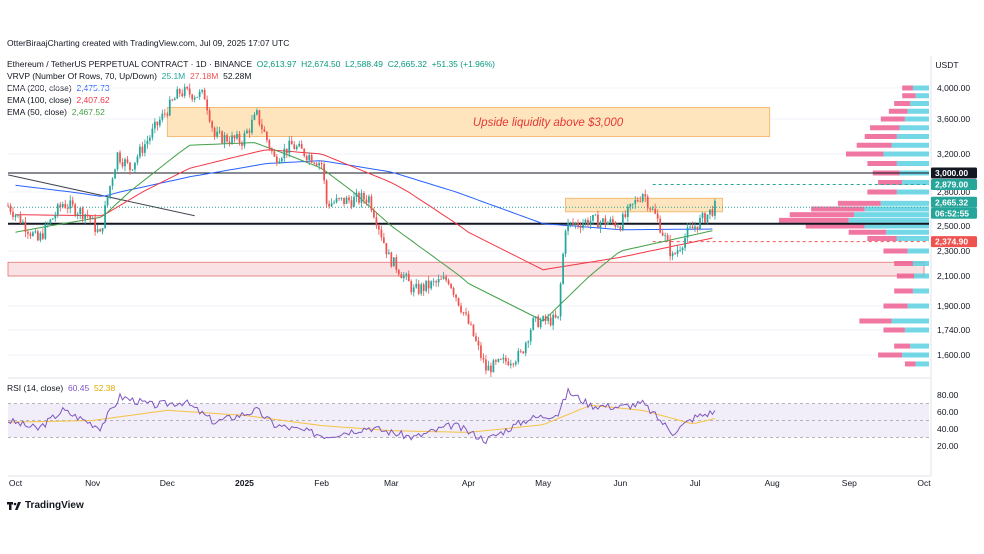 Image resolution: width=984 pixels, height=554 pixels. What do you see at coordinates (951, 202) in the screenshot?
I see `price-label-last: 2,665.32` at bounding box center [951, 202].